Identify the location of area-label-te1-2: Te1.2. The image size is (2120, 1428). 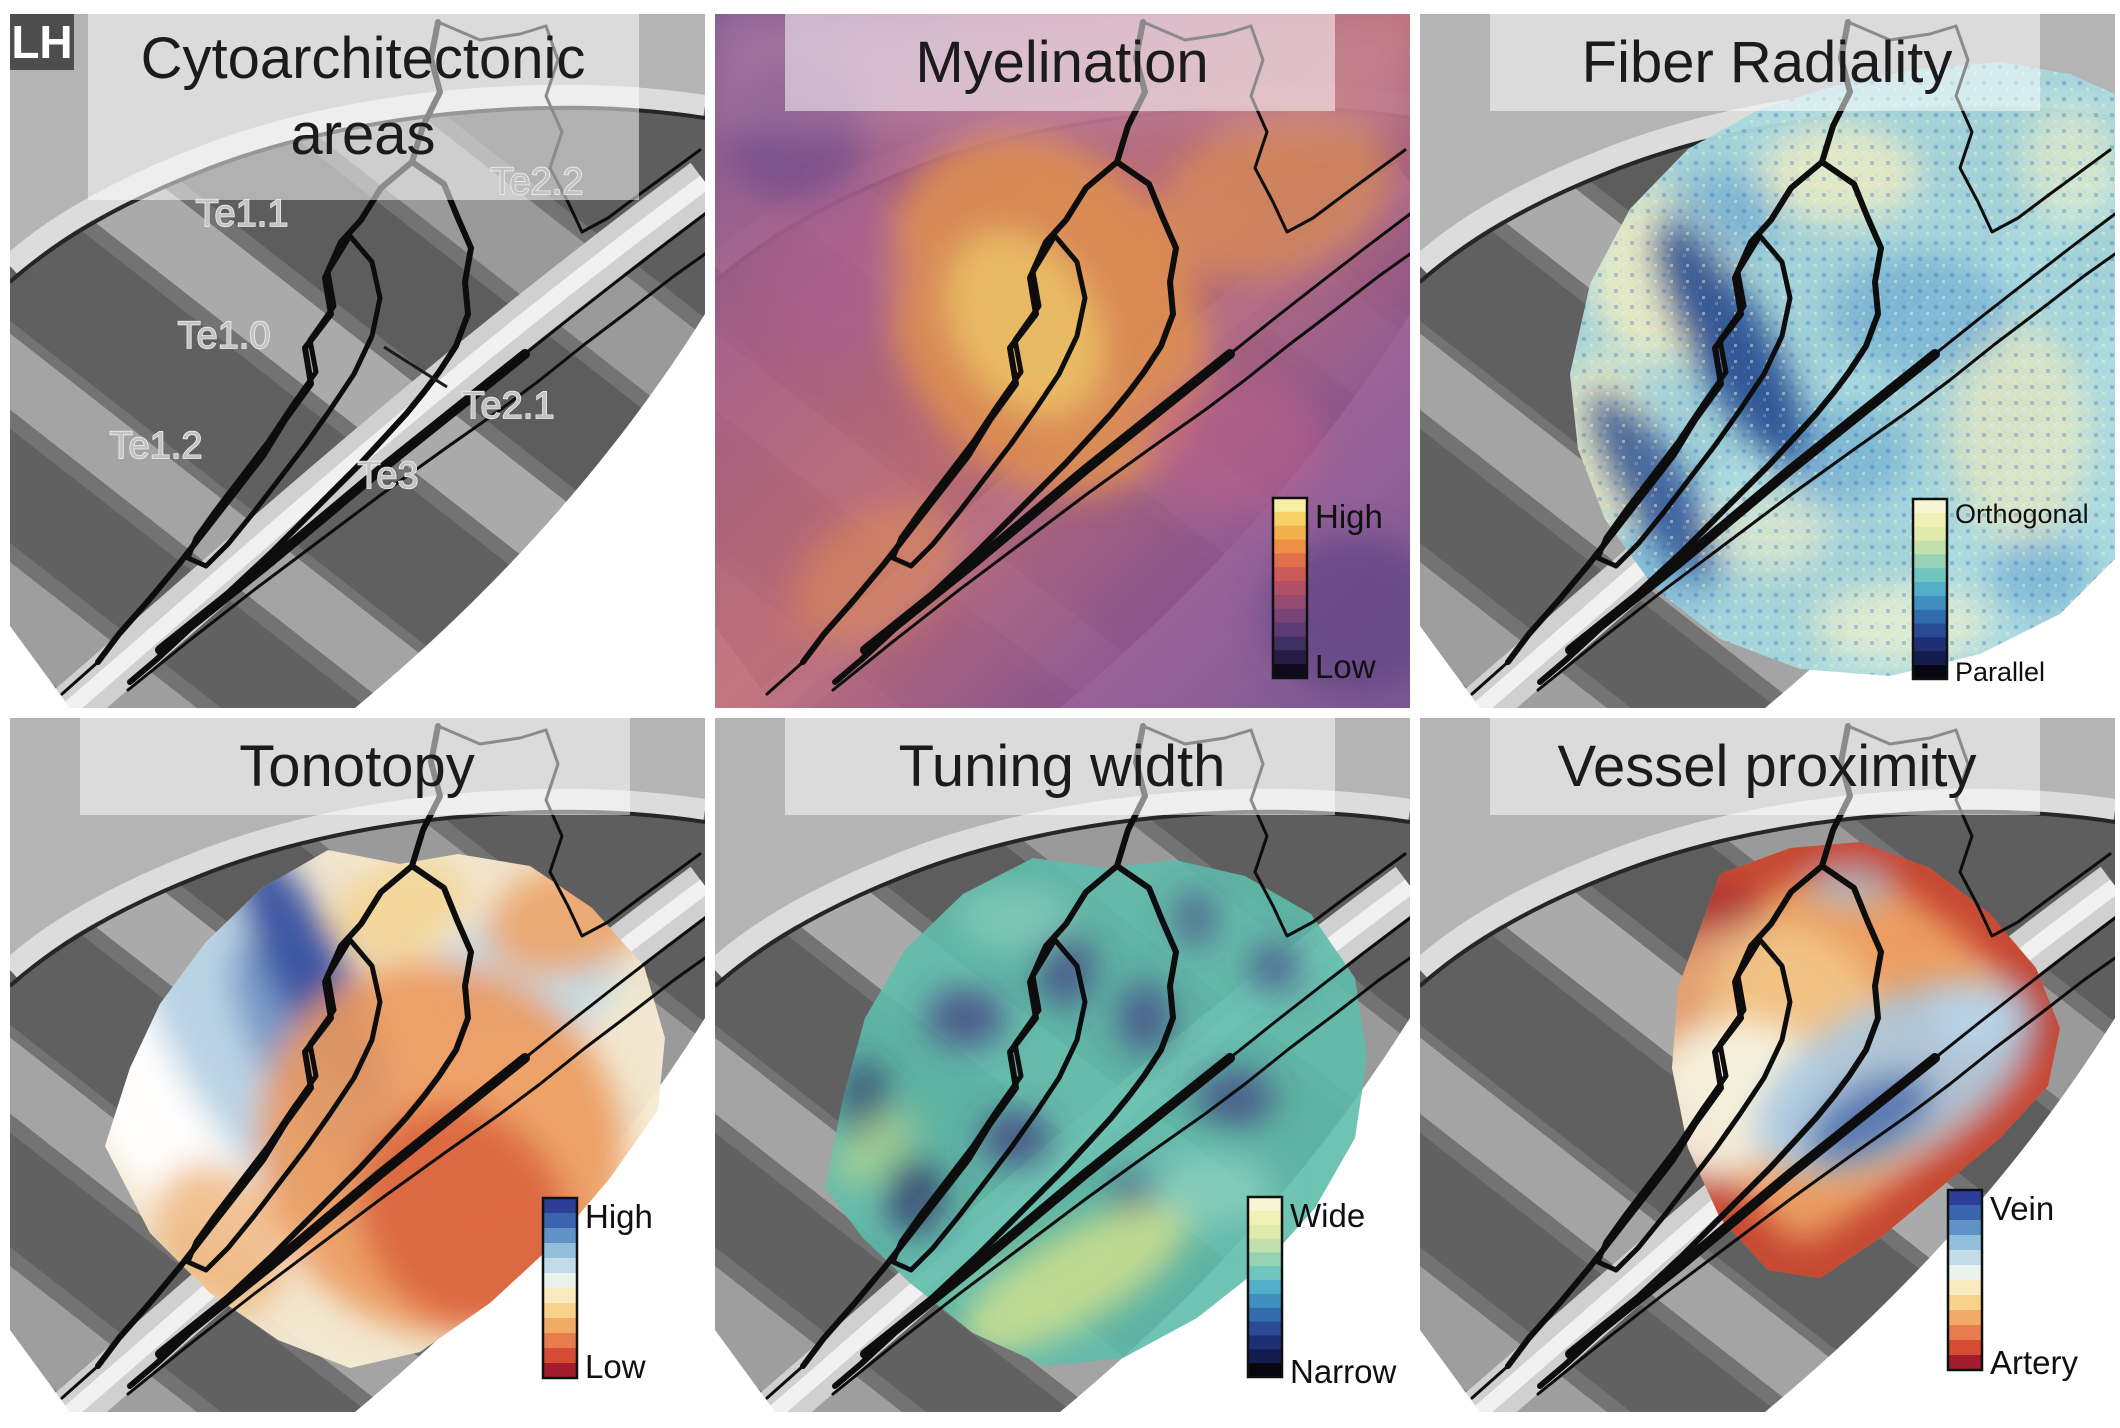
(156, 446).